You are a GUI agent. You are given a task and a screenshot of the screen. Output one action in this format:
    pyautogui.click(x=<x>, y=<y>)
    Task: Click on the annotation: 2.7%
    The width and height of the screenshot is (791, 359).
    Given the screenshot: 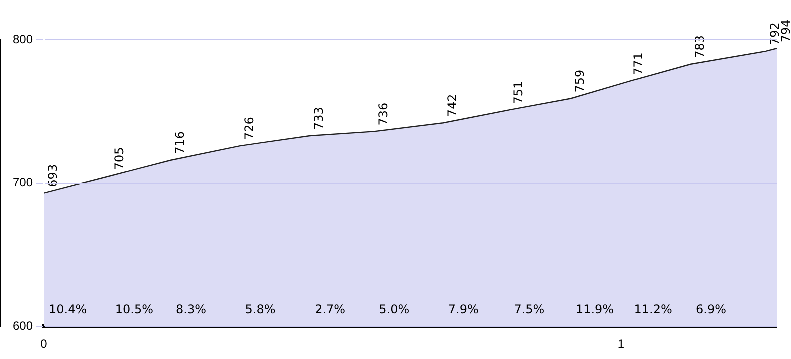 What is the action you would take?
    pyautogui.click(x=330, y=309)
    